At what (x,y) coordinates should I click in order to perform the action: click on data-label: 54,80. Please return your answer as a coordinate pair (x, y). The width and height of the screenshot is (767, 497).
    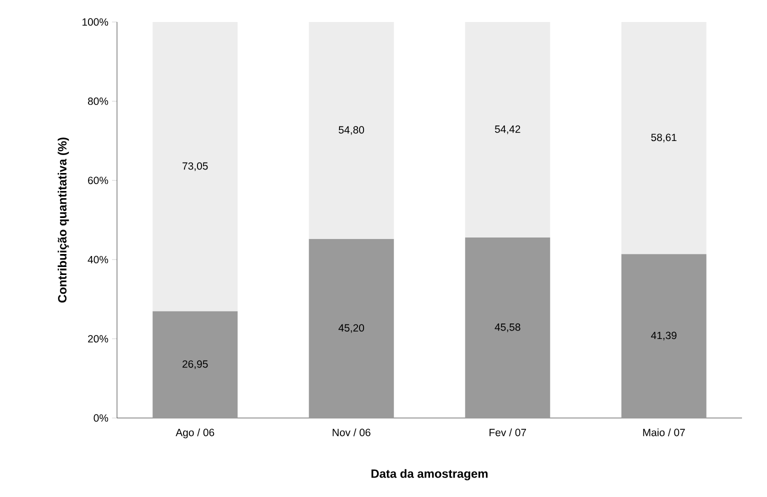
    Looking at the image, I should click on (351, 130).